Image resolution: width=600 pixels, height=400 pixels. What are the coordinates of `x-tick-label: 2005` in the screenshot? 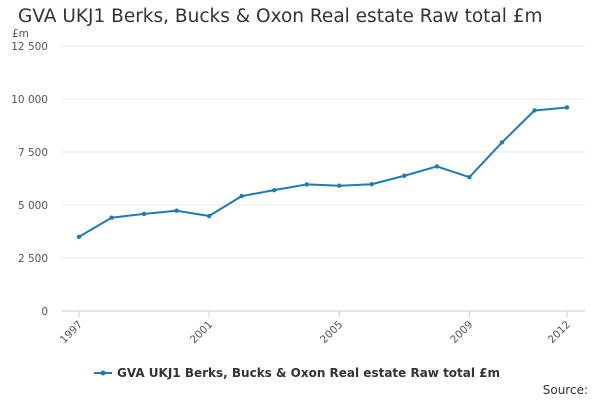 It's located at (331, 332).